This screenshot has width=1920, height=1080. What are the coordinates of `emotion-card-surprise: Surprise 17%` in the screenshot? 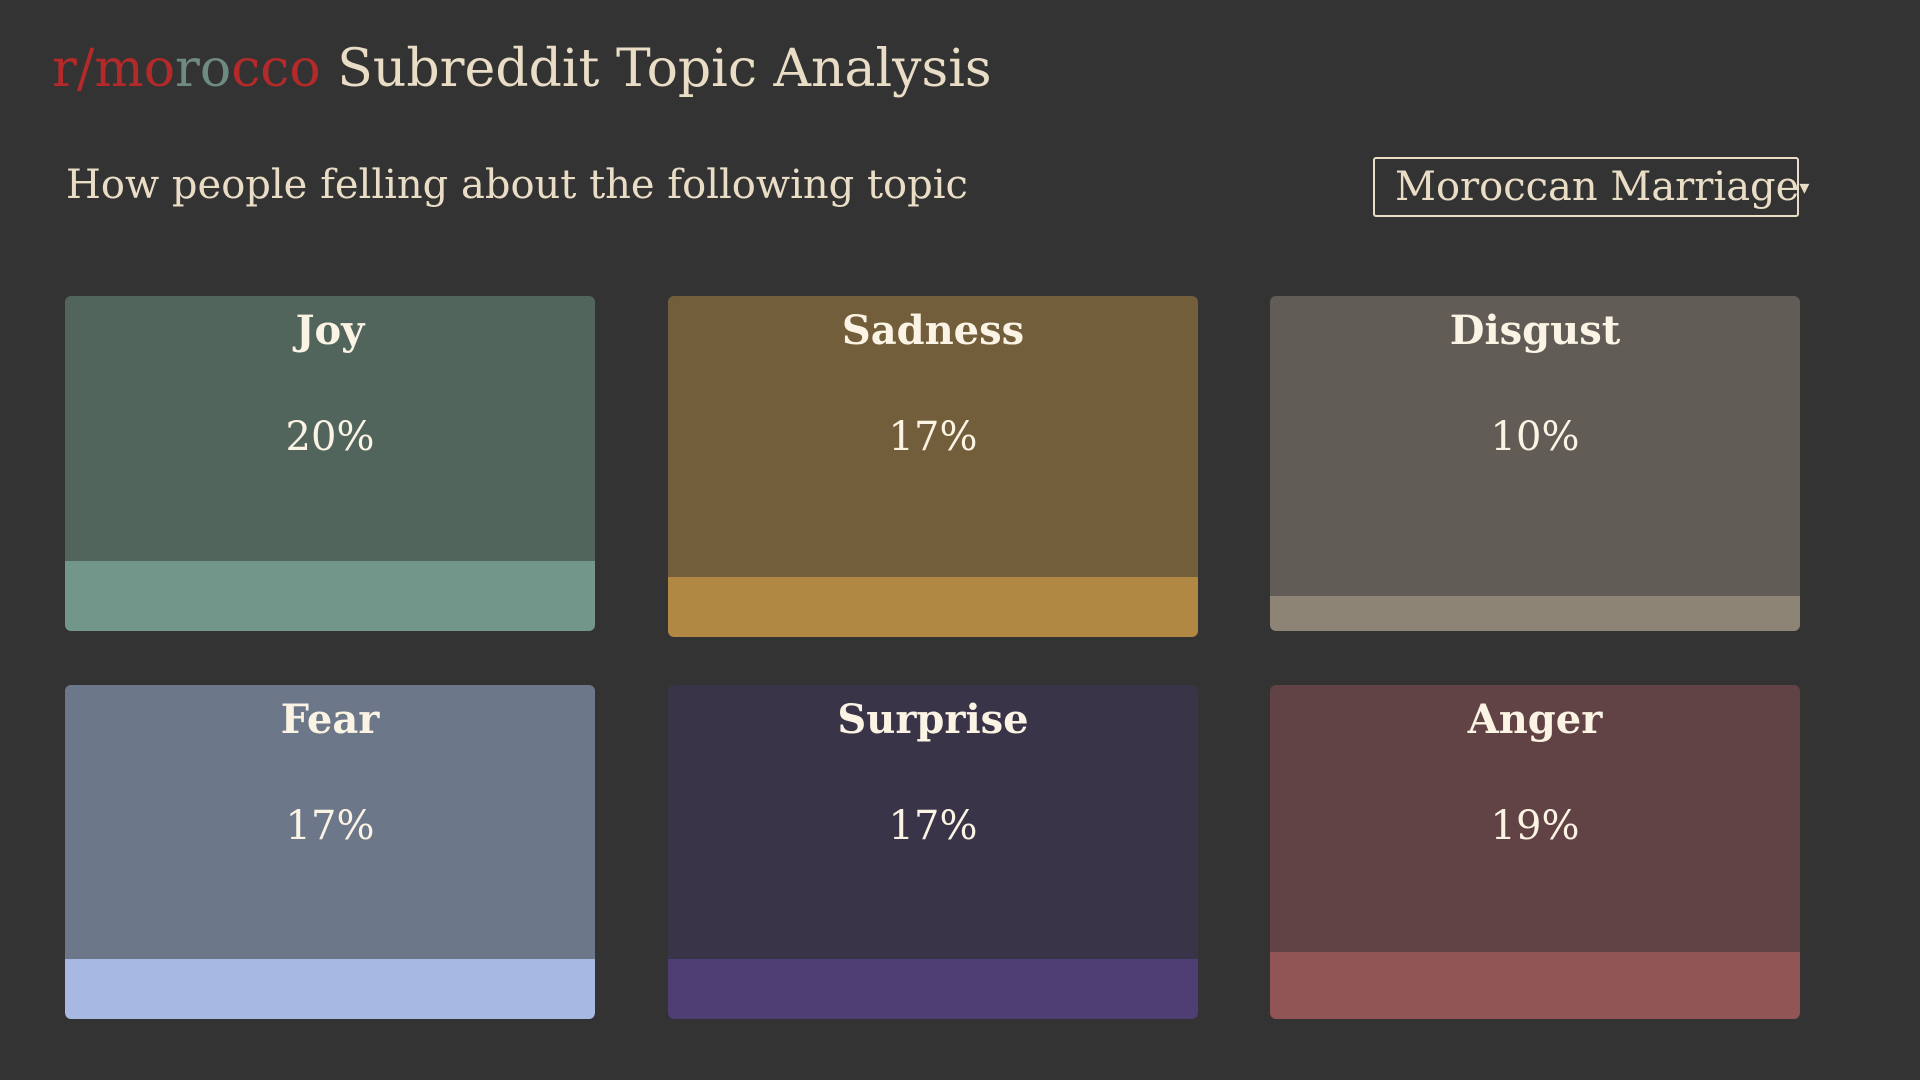 It's located at (933, 852).